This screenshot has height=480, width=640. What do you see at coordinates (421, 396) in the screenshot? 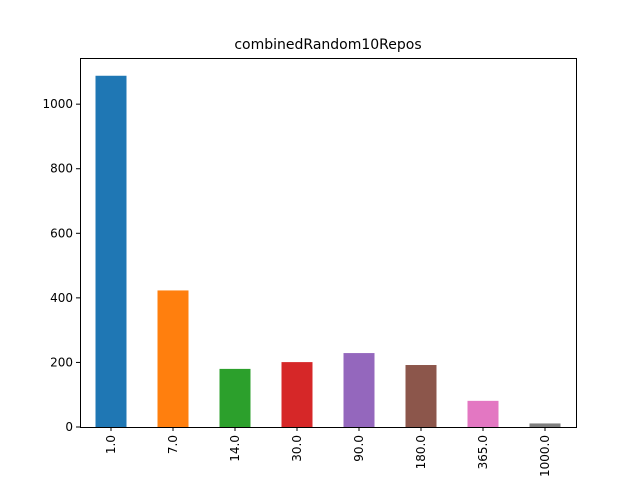
I see `bar-180.0` at bounding box center [421, 396].